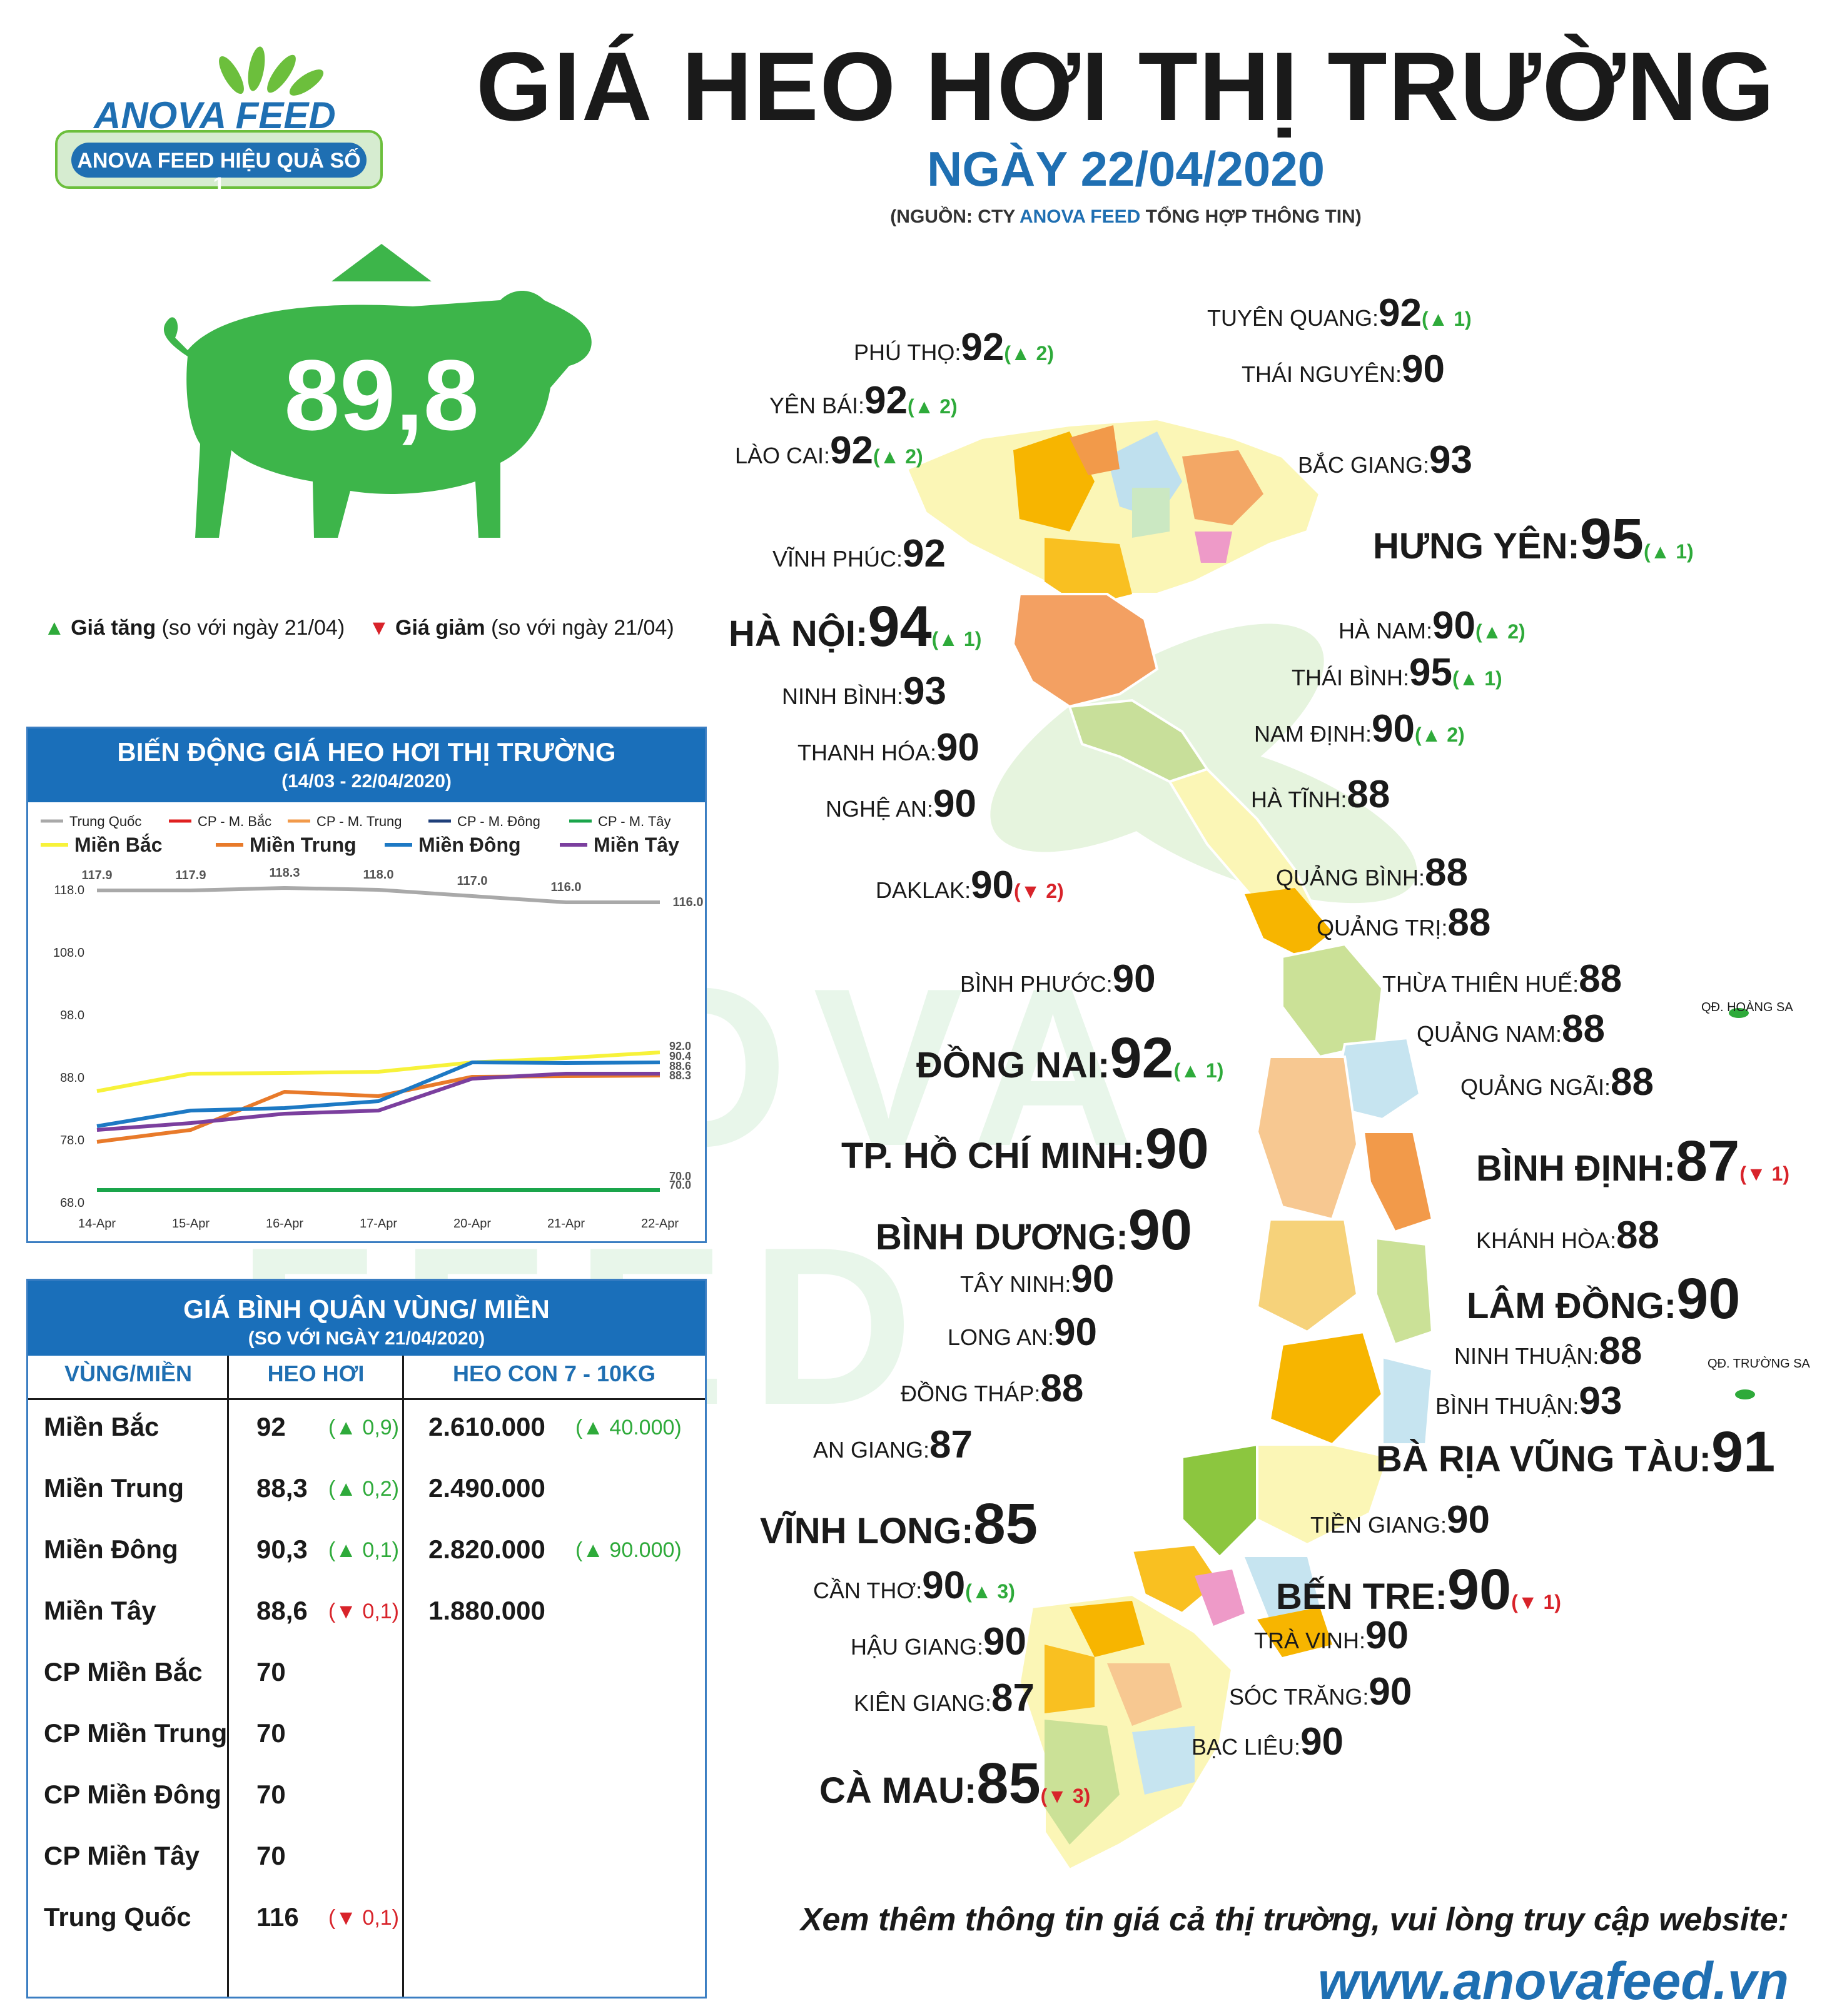 The width and height of the screenshot is (1847, 2016). Describe the element at coordinates (118, 845) in the screenshot. I see `legend-label: Miền Bắc` at that location.